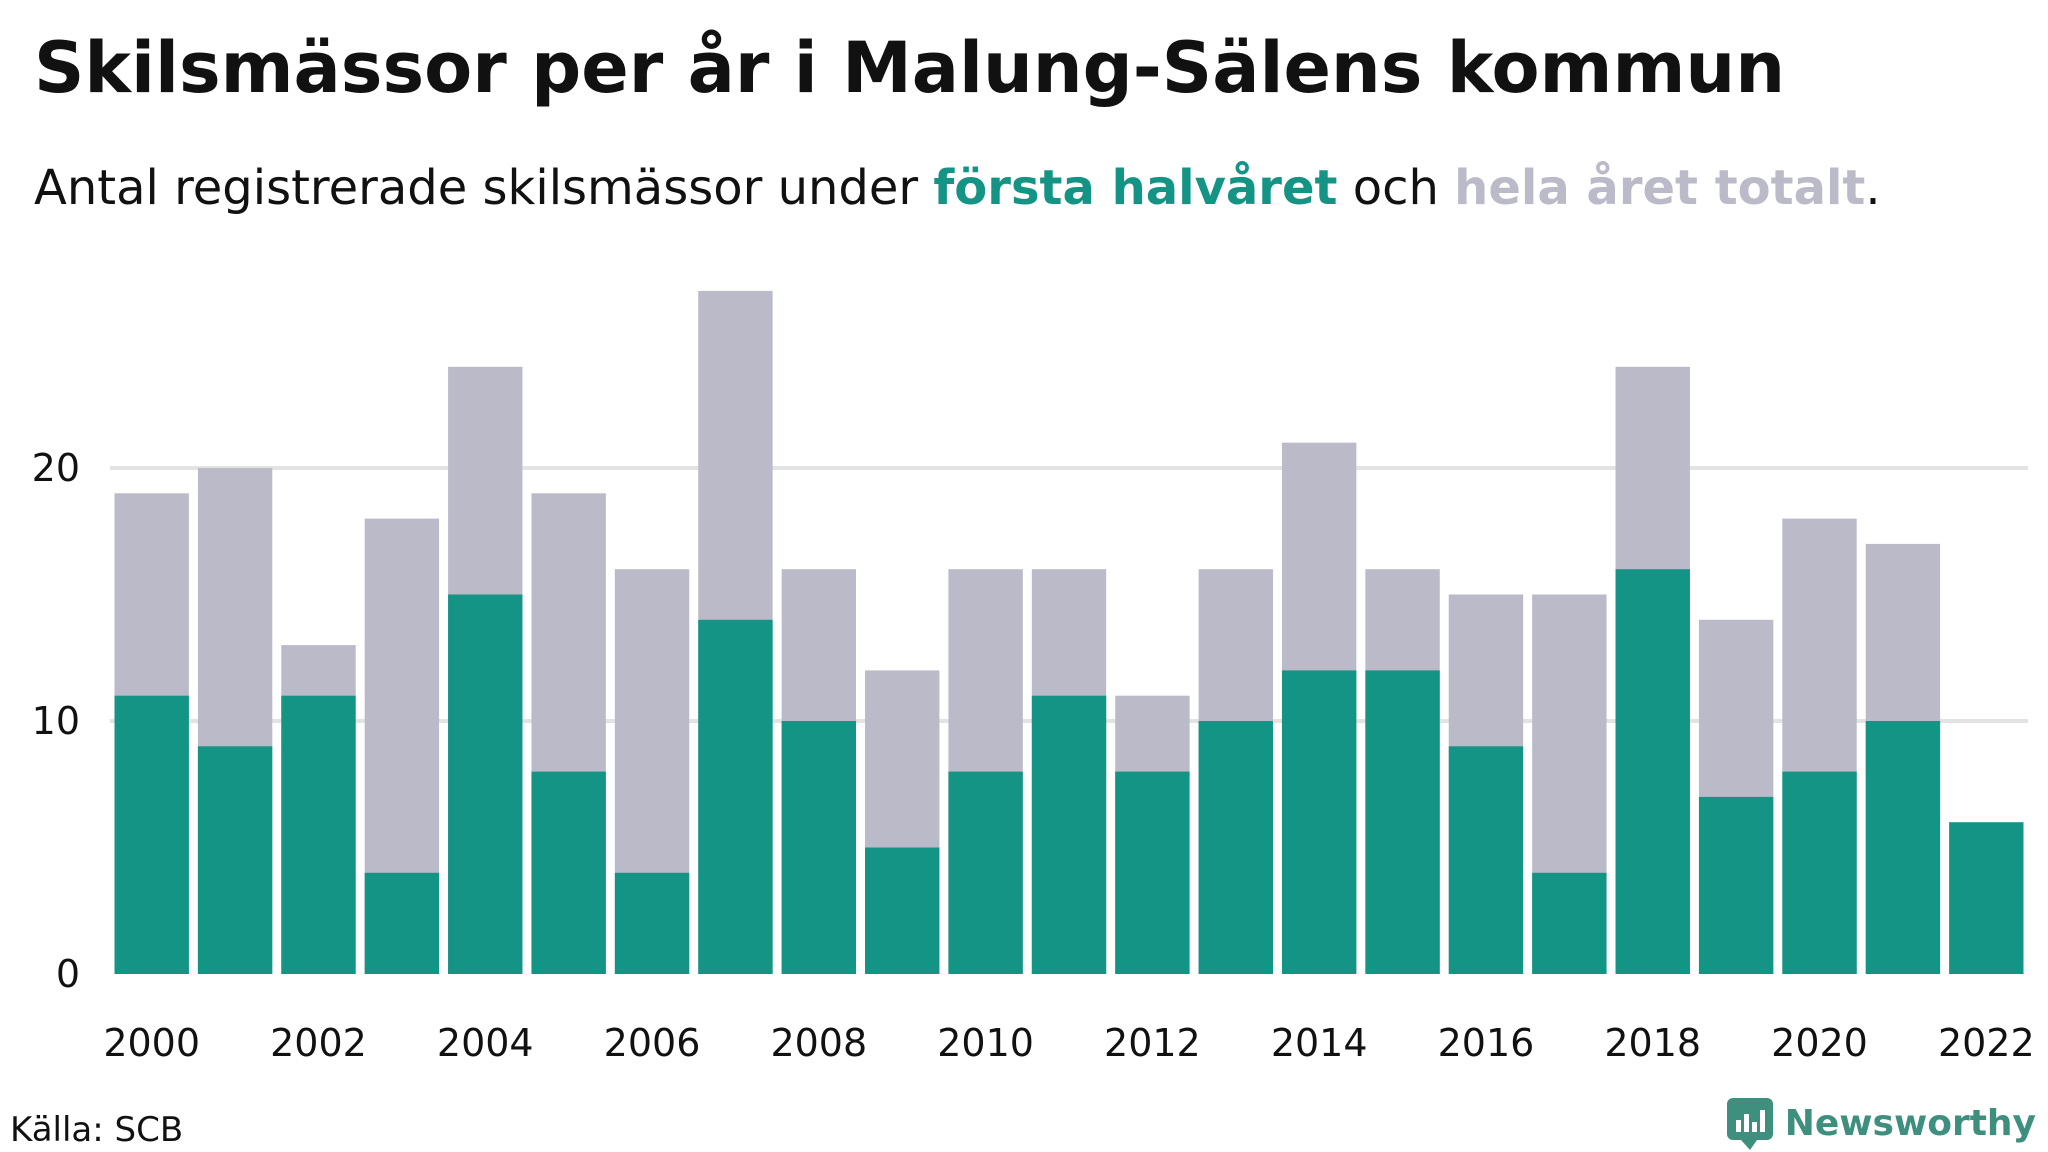  What do you see at coordinates (1319, 1043) in the screenshot?
I see `x-tick-label-2014: 2014` at bounding box center [1319, 1043].